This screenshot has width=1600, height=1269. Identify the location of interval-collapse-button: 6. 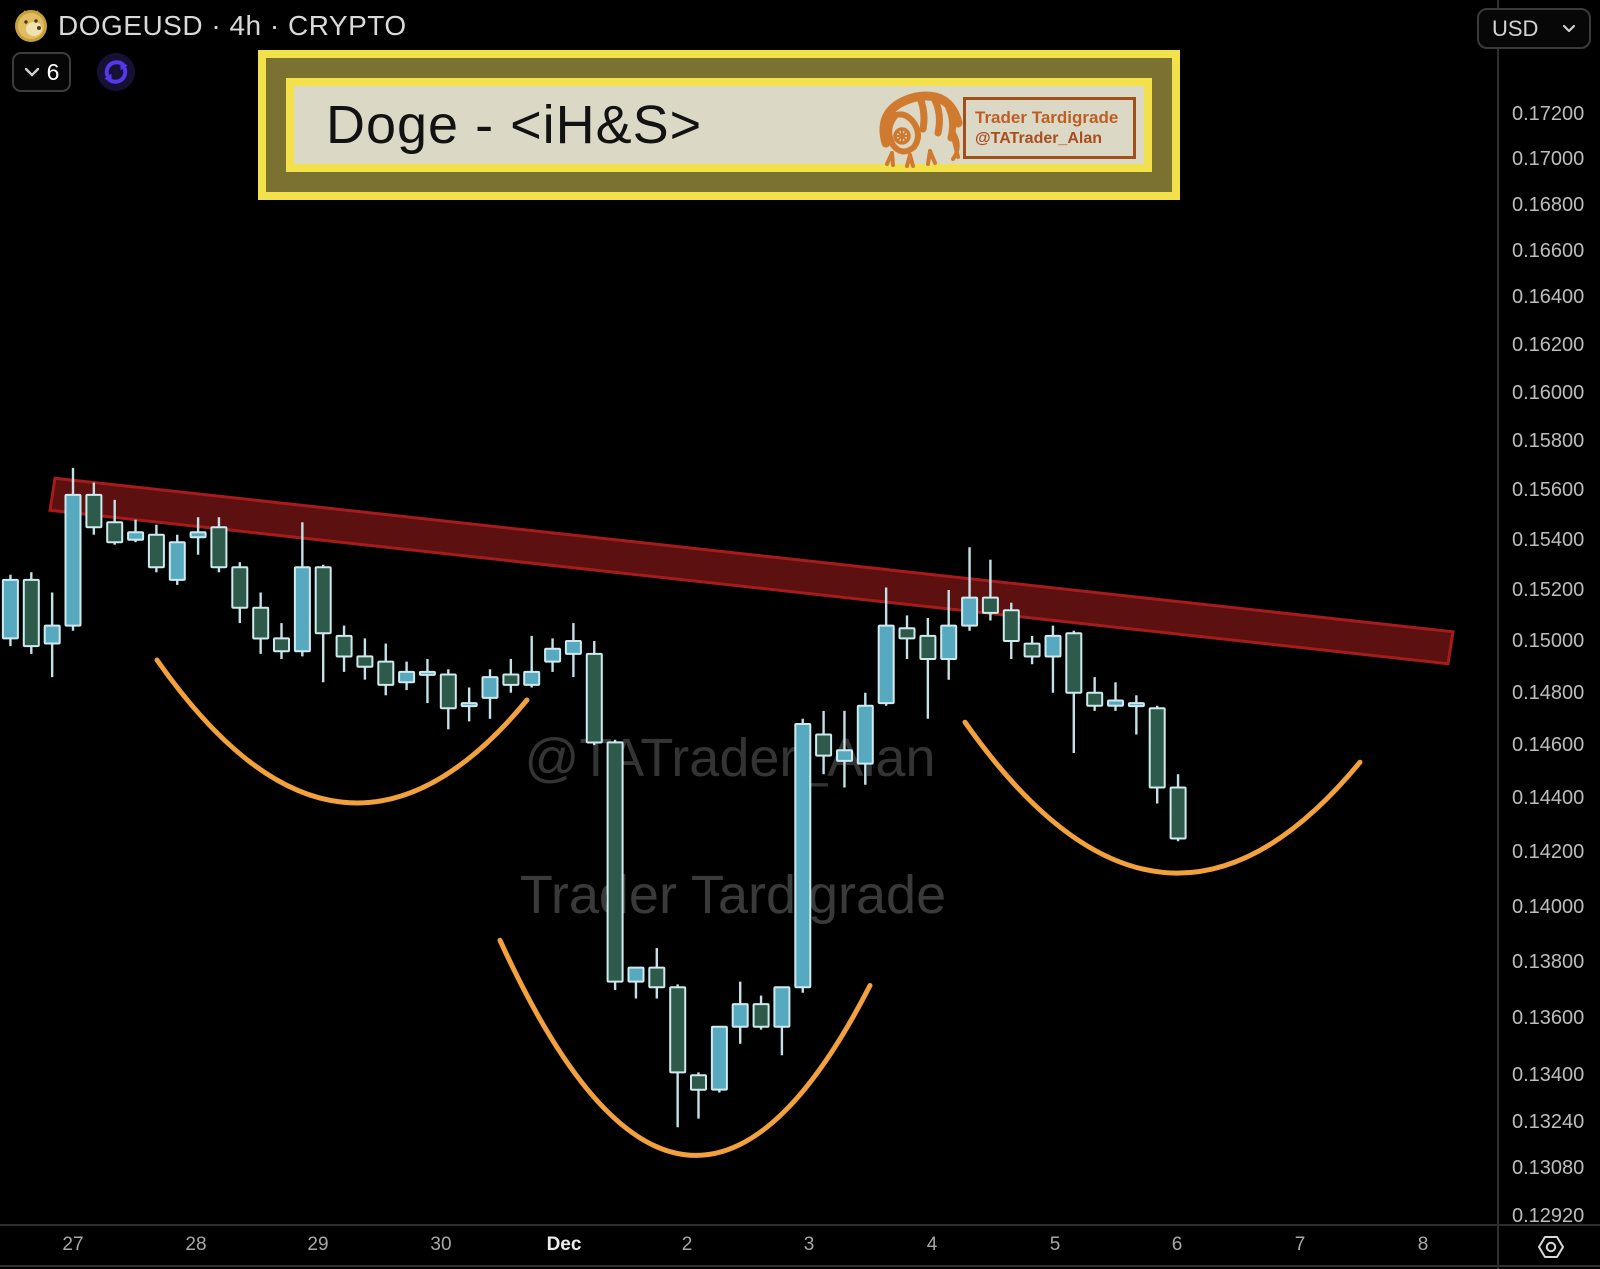
(41, 72).